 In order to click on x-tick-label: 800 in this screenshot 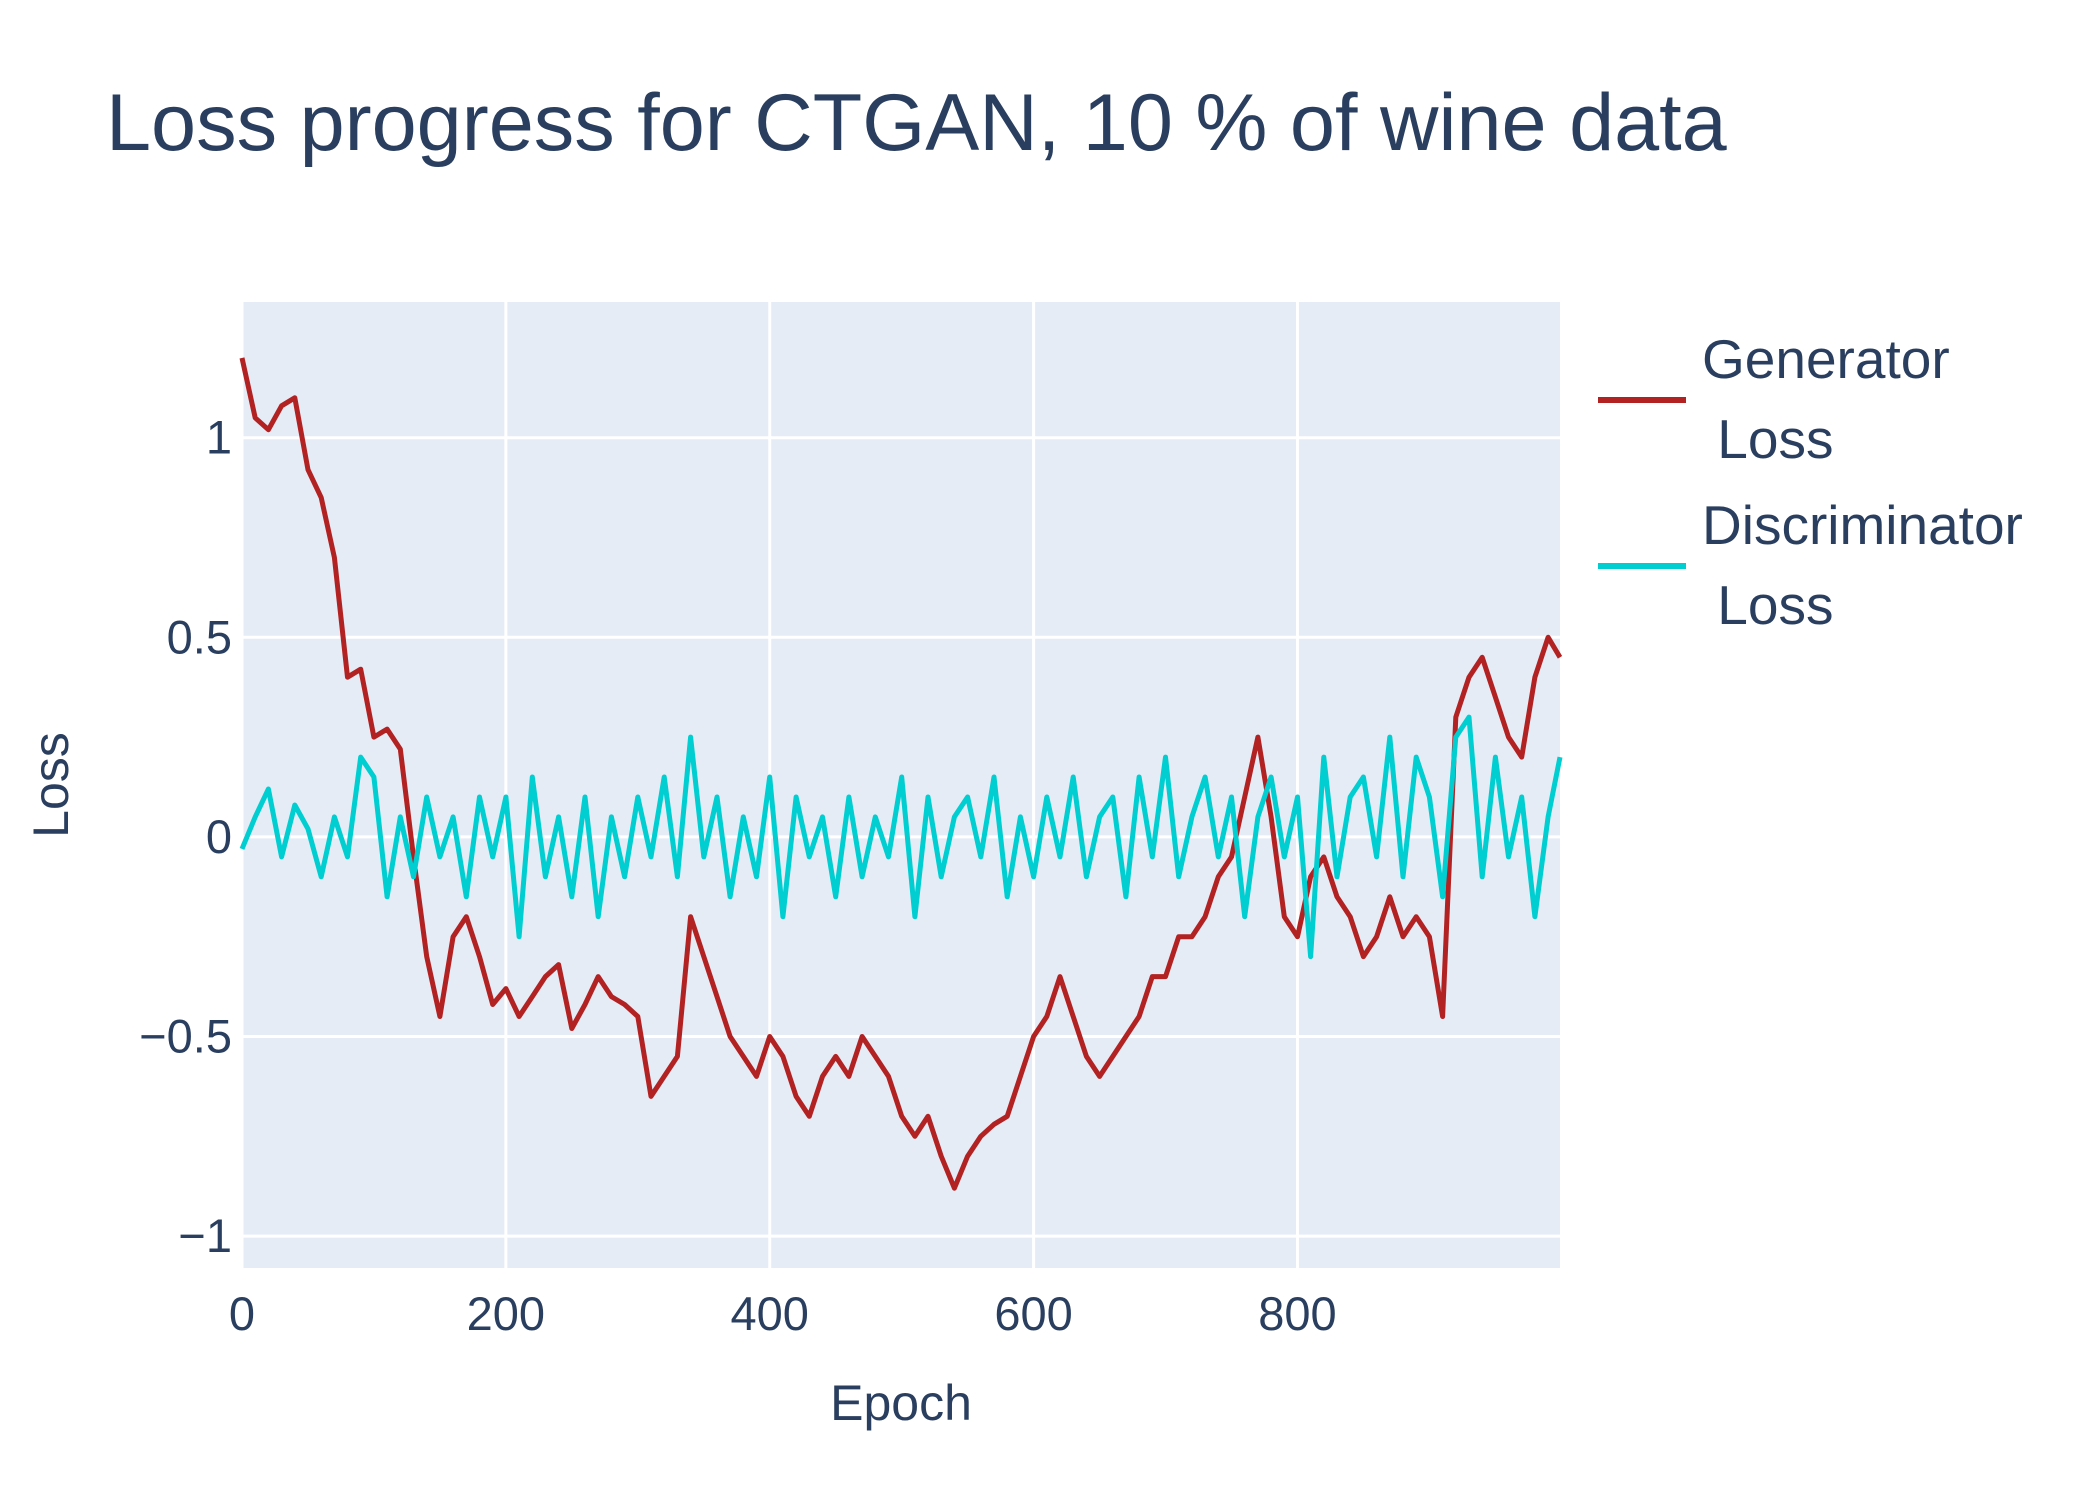, I will do `click(1297, 1313)`.